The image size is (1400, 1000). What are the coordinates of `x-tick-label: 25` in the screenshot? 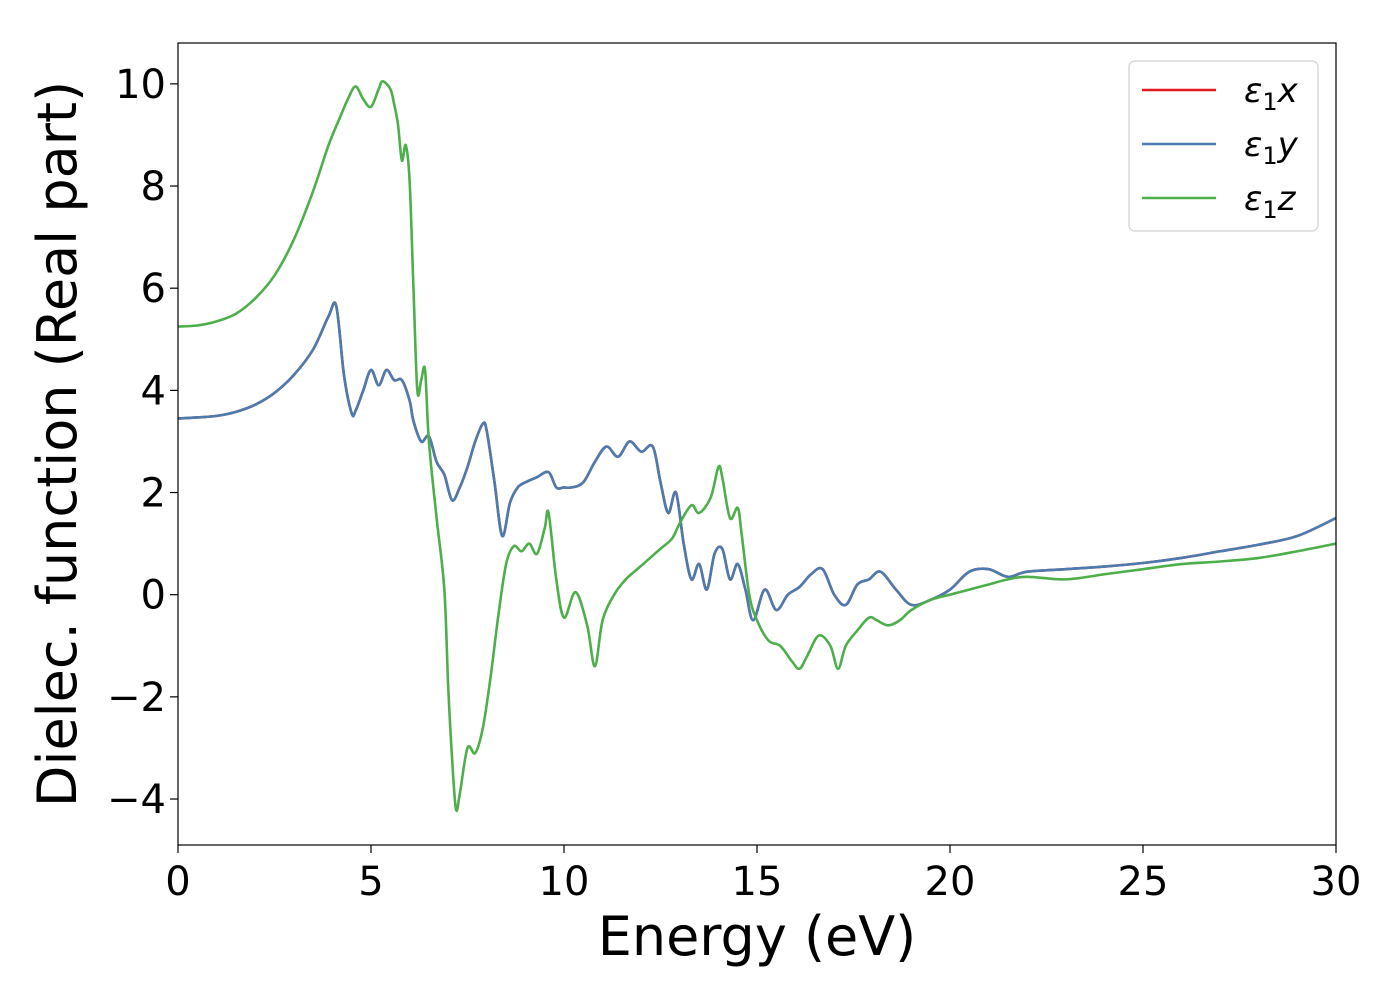 It's located at (1143, 882).